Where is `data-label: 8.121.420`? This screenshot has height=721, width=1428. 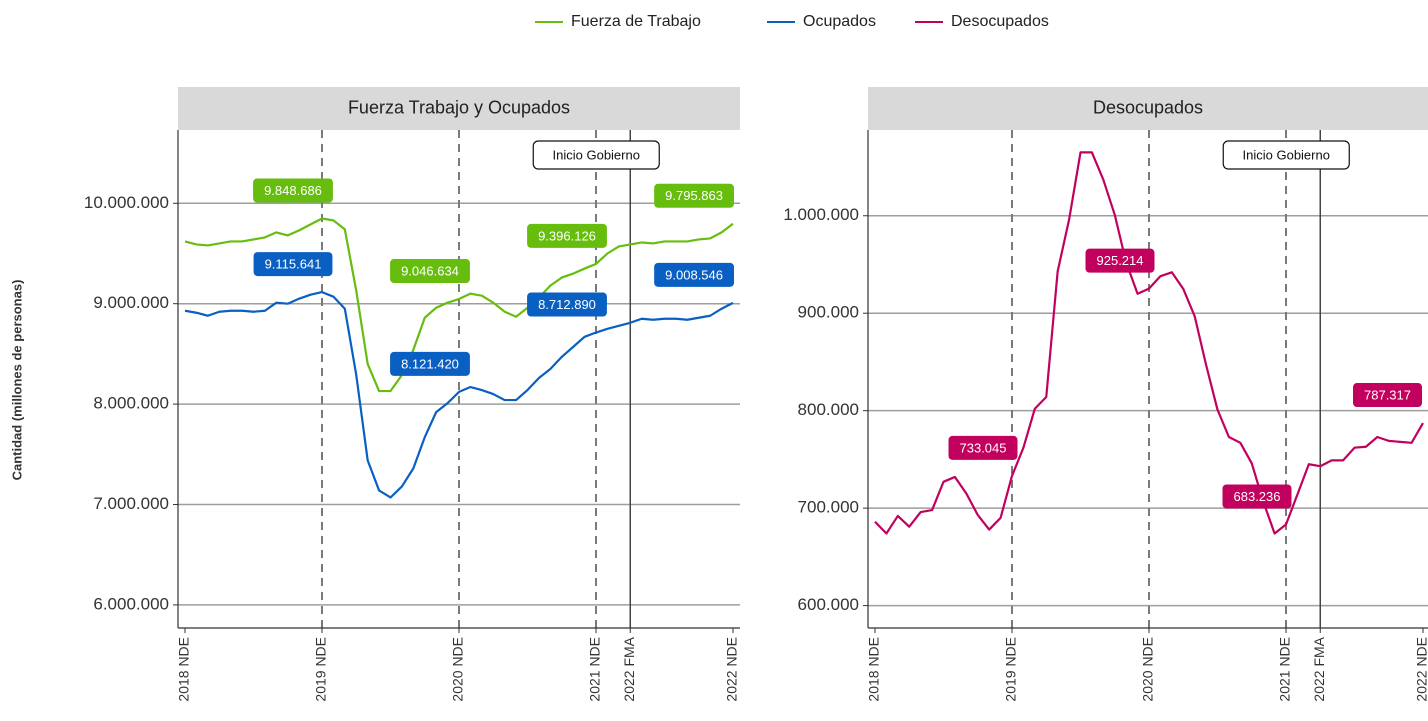
data-label: 8.121.420 is located at coordinates (430, 363).